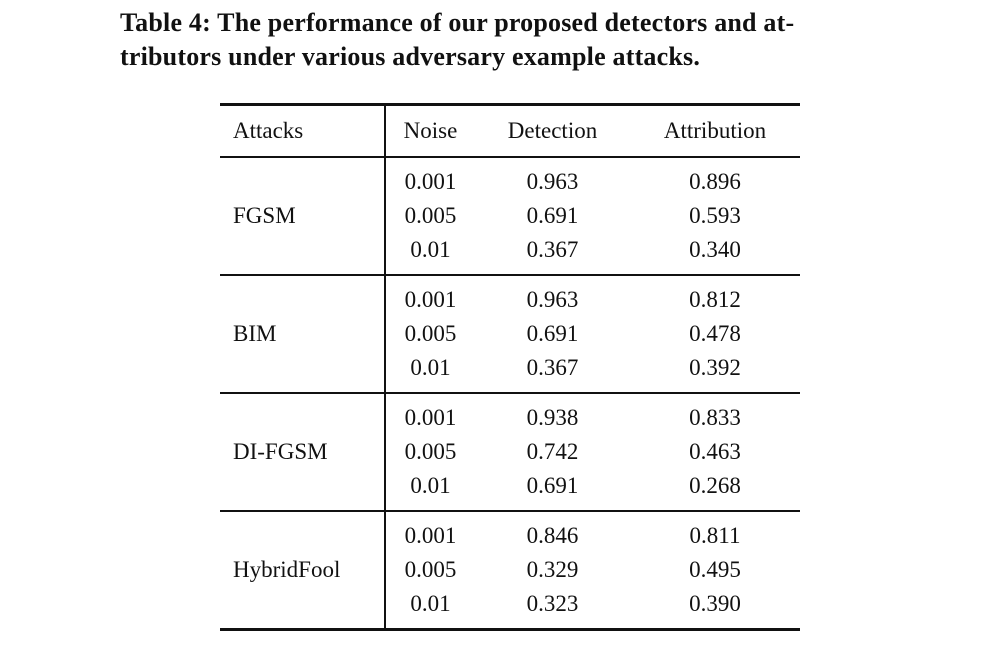  Describe the element at coordinates (303, 334) in the screenshot. I see `attack-name-cell: BIM` at that location.